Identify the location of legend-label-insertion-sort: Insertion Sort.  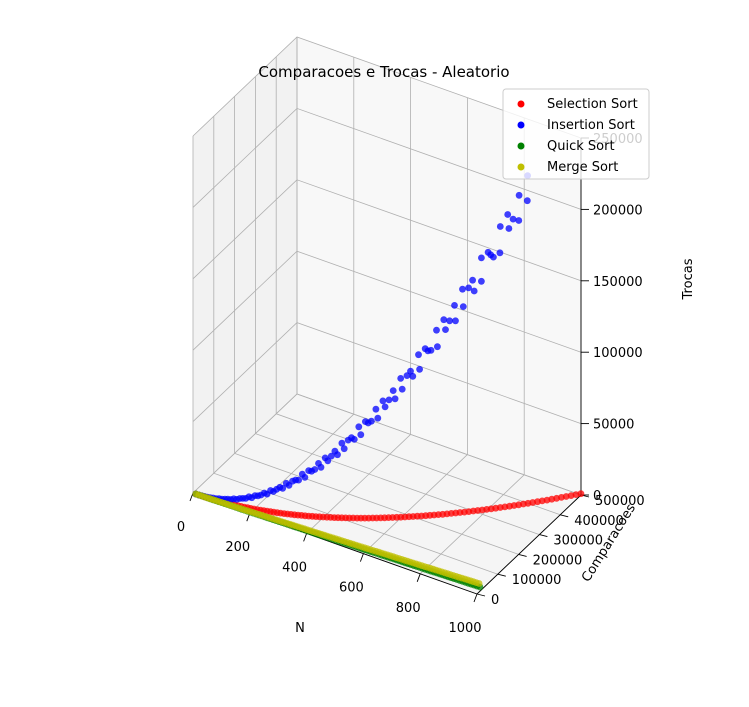
(591, 125).